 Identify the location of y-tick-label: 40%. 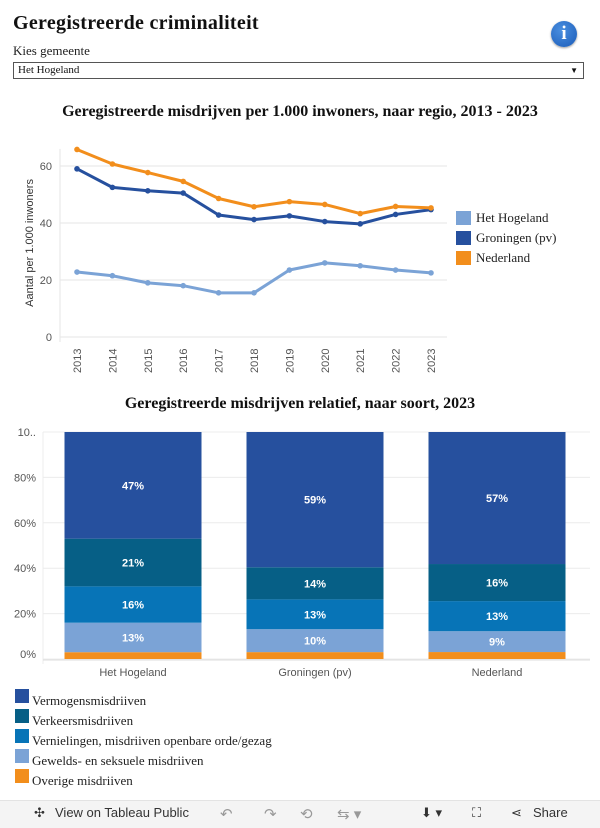
(25, 569).